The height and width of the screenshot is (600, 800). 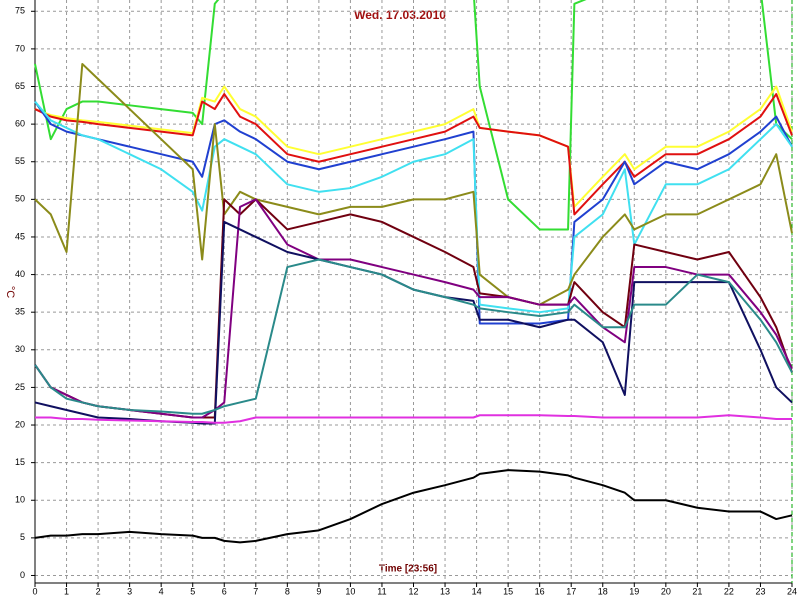 What do you see at coordinates (400, 15) in the screenshot?
I see `chart-title: Wed. 17.03.2010` at bounding box center [400, 15].